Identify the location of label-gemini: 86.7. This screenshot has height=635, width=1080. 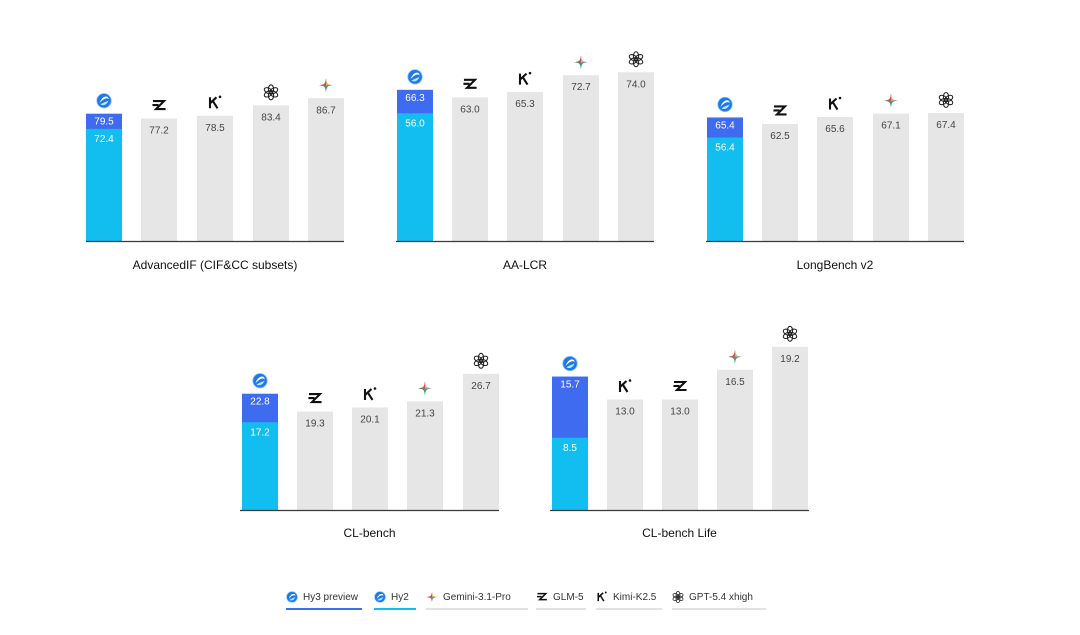
(326, 110).